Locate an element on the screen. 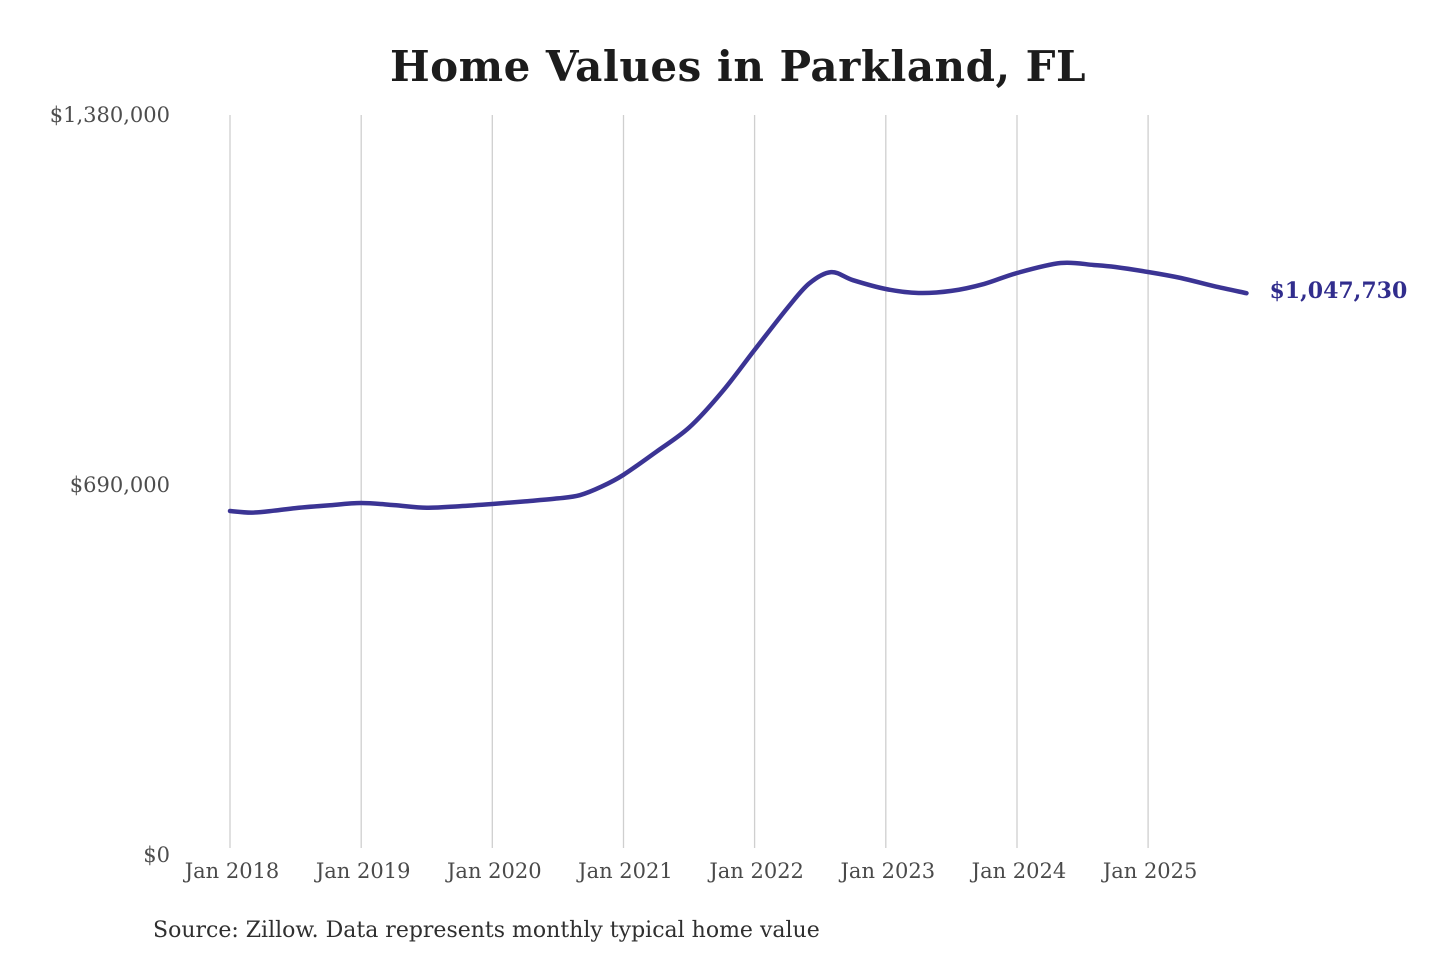 This screenshot has height=960, width=1440. x-axis-tick-label: Jan 2025 is located at coordinates (1150, 871).